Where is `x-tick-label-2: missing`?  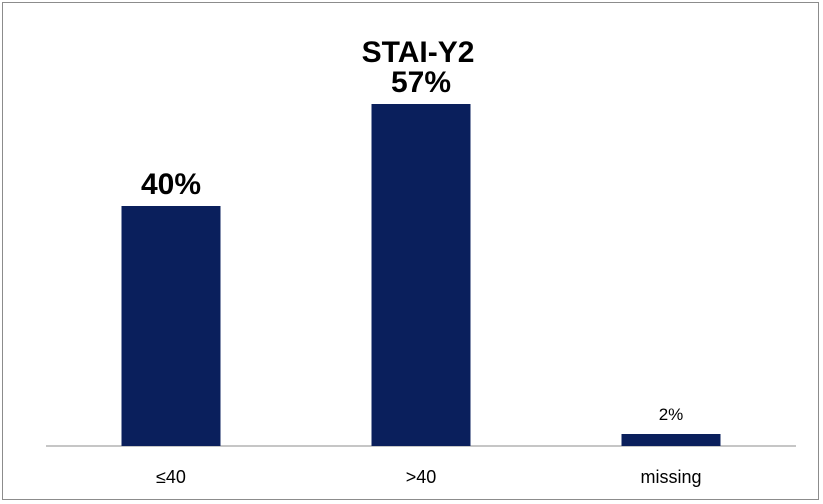 x-tick-label-2: missing is located at coordinates (670, 477).